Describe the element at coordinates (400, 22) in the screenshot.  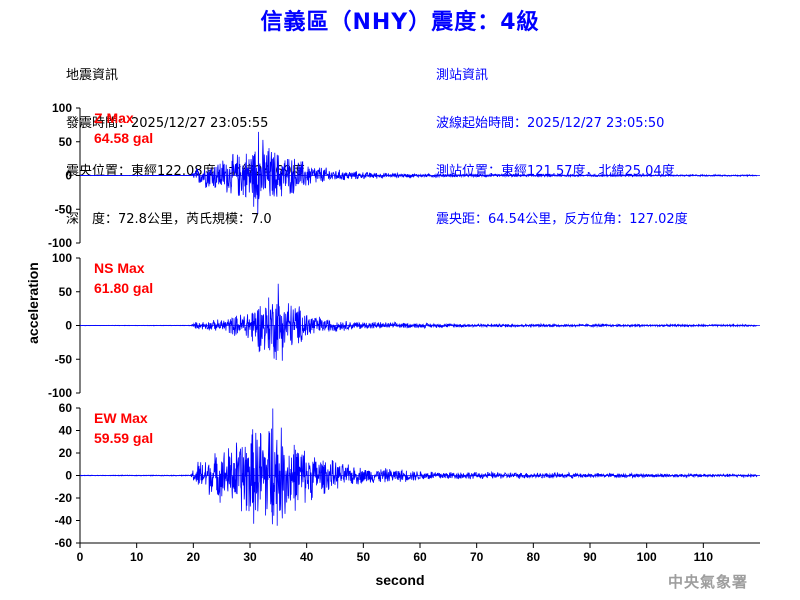
I see `chart-title: 信義區（NHY）震度：4級` at that location.